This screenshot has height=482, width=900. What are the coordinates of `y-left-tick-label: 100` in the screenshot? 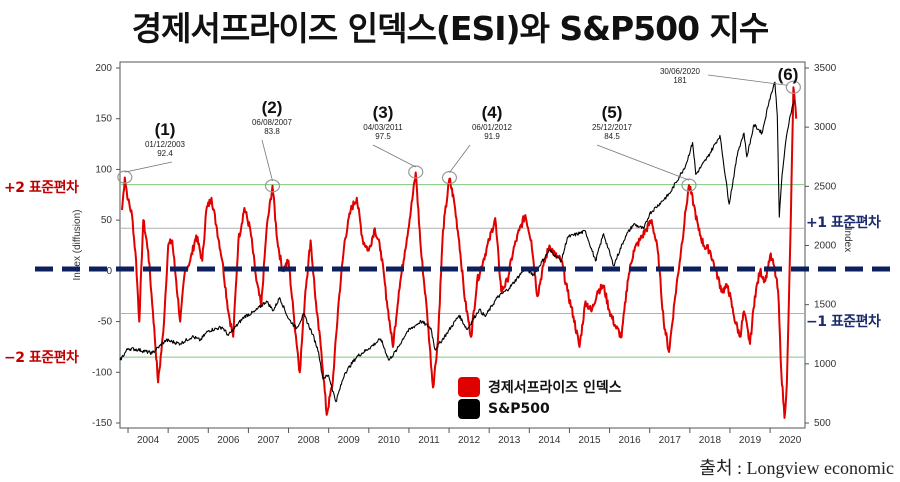 It's located at (103, 169).